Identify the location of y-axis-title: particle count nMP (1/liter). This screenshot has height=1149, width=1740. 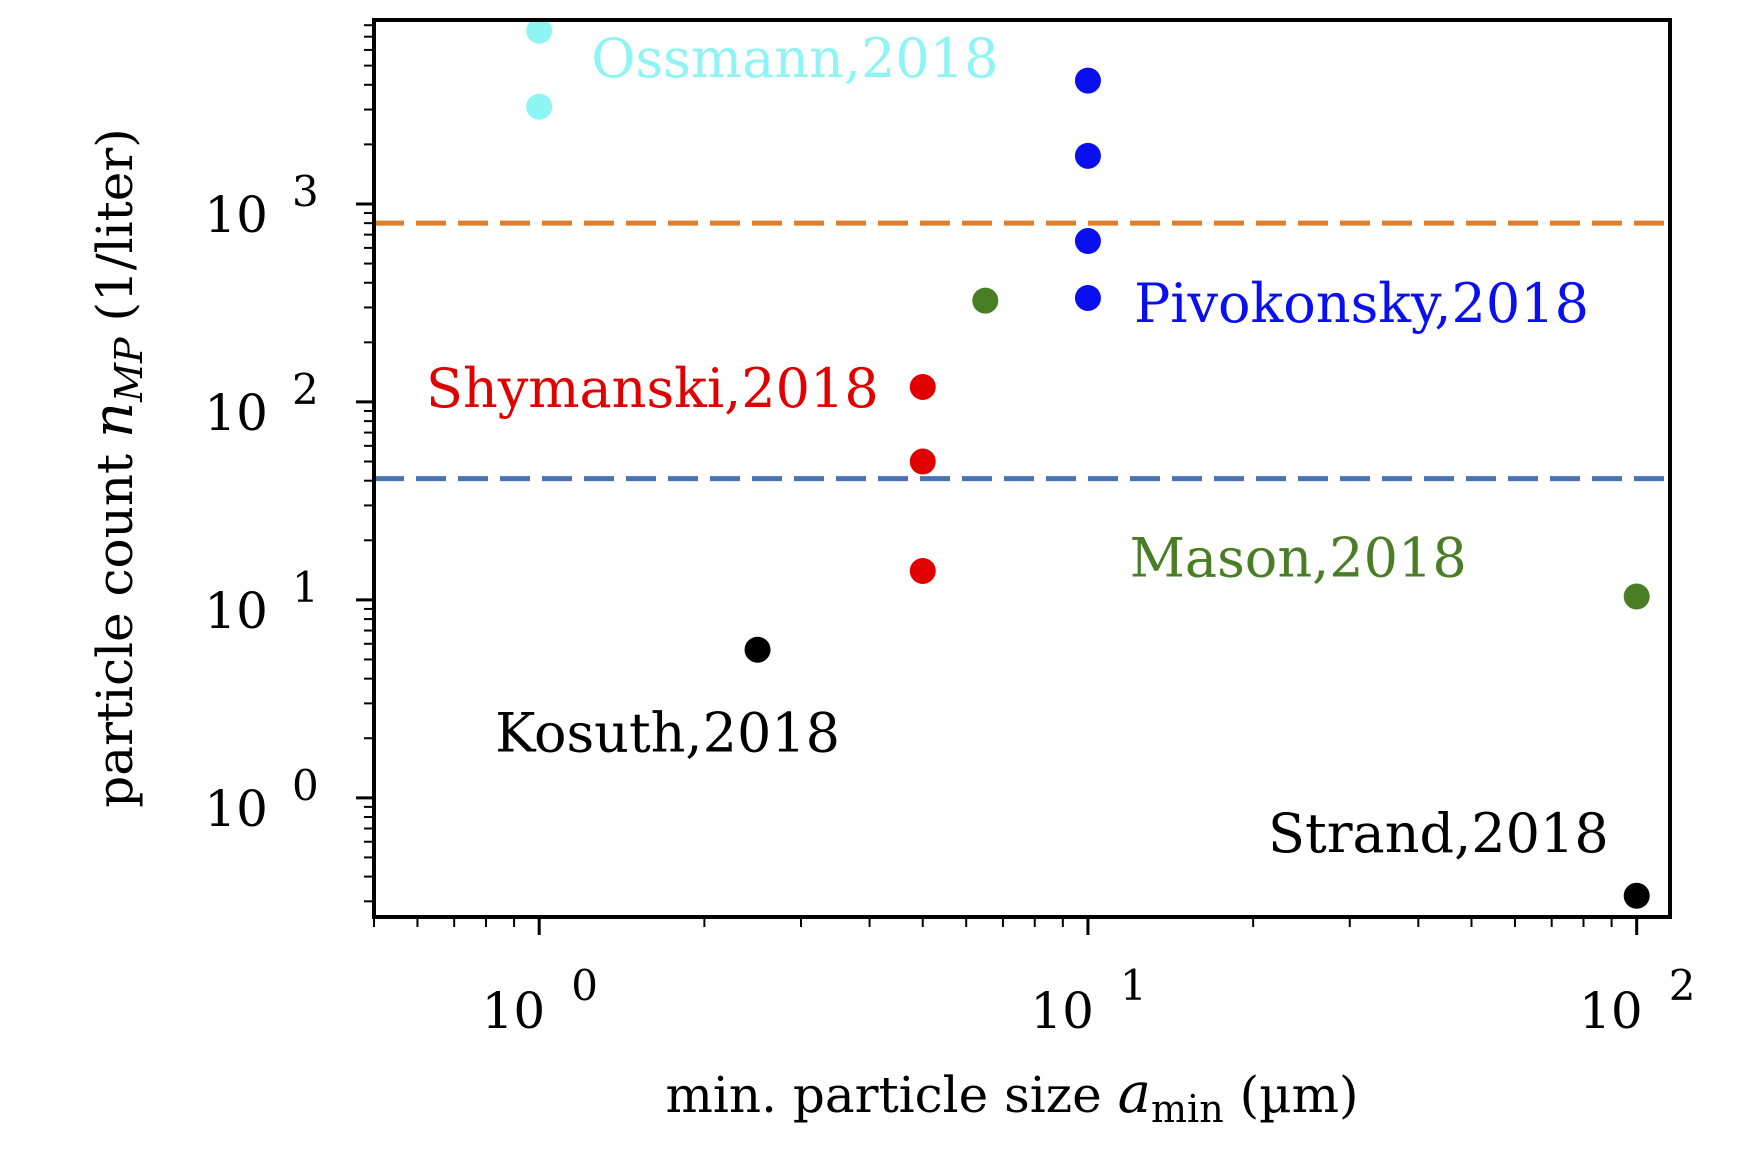
(116, 467).